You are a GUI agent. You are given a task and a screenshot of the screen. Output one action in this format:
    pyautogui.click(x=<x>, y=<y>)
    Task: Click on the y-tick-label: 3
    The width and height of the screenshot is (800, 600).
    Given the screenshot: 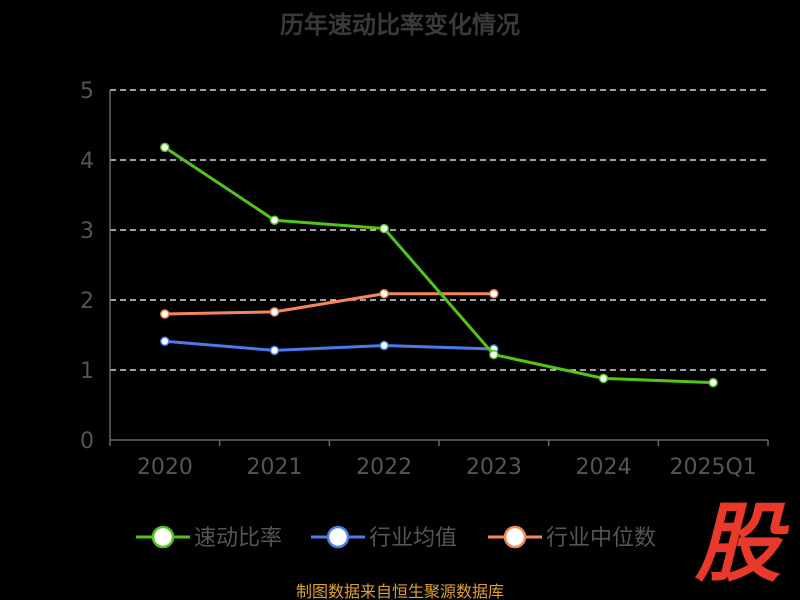 What is the action you would take?
    pyautogui.click(x=87, y=231)
    